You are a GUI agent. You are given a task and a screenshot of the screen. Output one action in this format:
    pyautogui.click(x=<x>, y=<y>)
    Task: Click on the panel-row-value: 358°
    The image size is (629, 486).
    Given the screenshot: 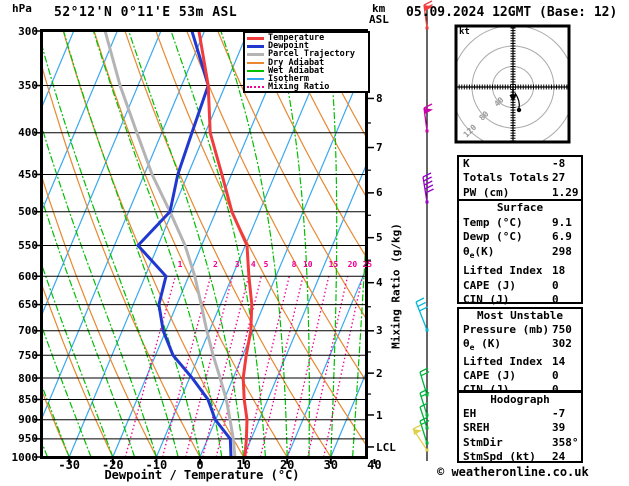 What is the action you would take?
    pyautogui.click(x=565, y=442)
    